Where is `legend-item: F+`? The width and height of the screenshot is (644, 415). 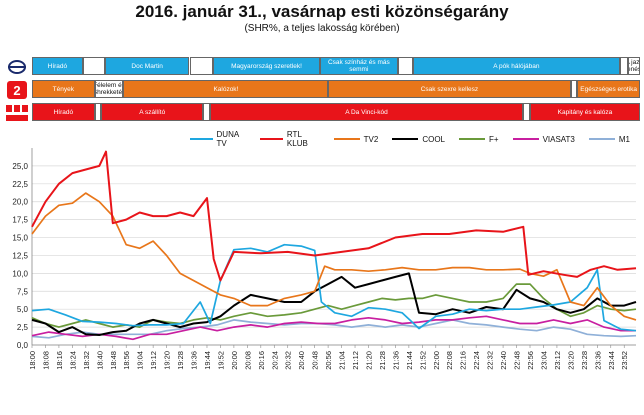 legend-item: F+ is located at coordinates (479, 139).